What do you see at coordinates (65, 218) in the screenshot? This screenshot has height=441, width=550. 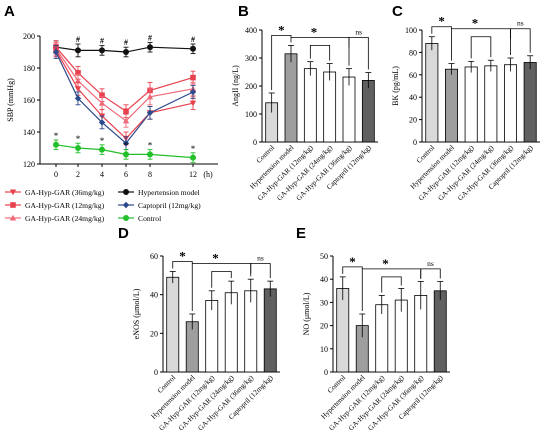 I see `legend-label: GA-Hyp-GAR (24mg/kg)` at bounding box center [65, 218].